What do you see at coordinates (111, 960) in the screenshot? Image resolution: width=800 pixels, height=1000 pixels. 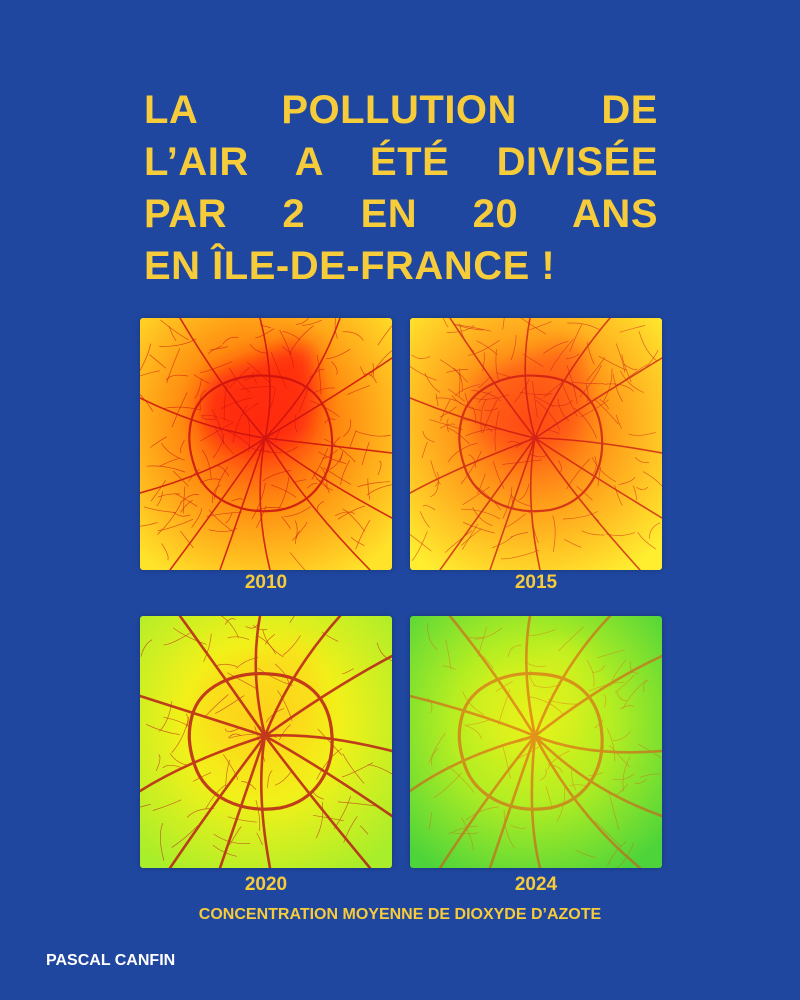 I see `author-name: PASCAL CANFIN` at bounding box center [111, 960].